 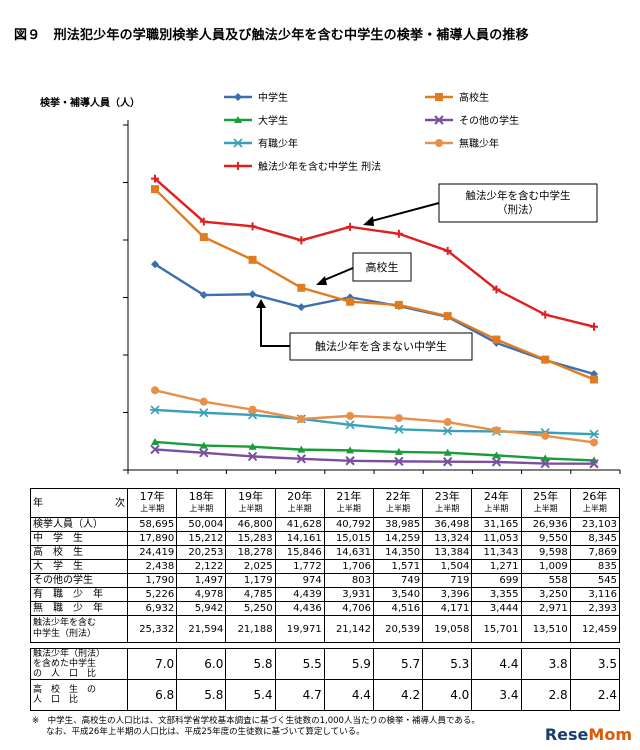 I want to click on table-cell: 1,772, so click(x=299, y=566).